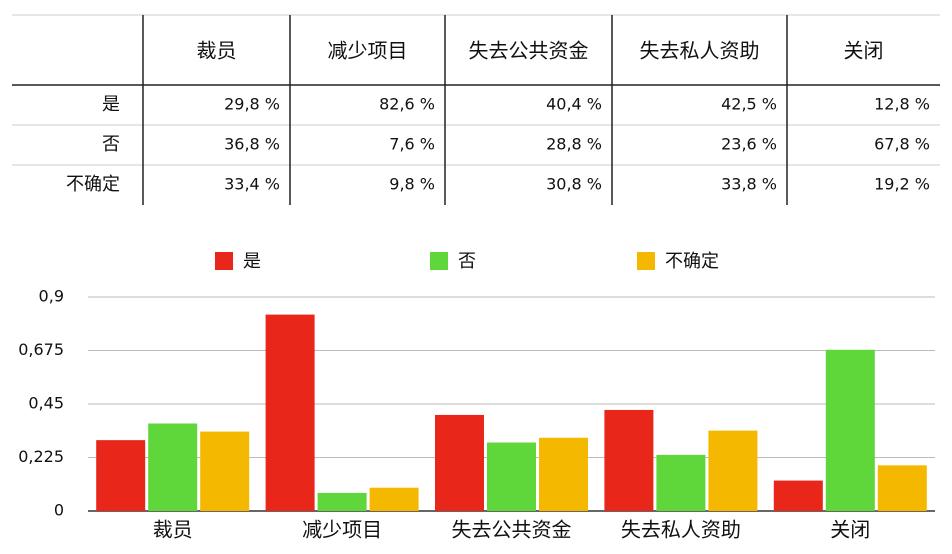  Describe the element at coordinates (512, 530) in the screenshot. I see `x-tick-label: 失去公共资金` at that location.